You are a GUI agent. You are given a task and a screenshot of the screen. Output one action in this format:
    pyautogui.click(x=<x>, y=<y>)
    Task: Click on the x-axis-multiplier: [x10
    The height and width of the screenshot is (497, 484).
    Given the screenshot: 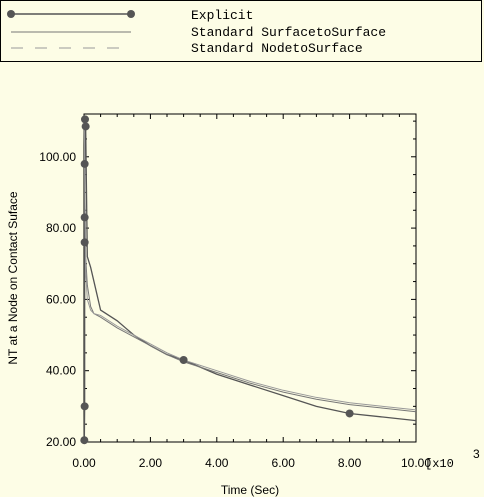 What is the action you would take?
    pyautogui.click(x=439, y=464)
    